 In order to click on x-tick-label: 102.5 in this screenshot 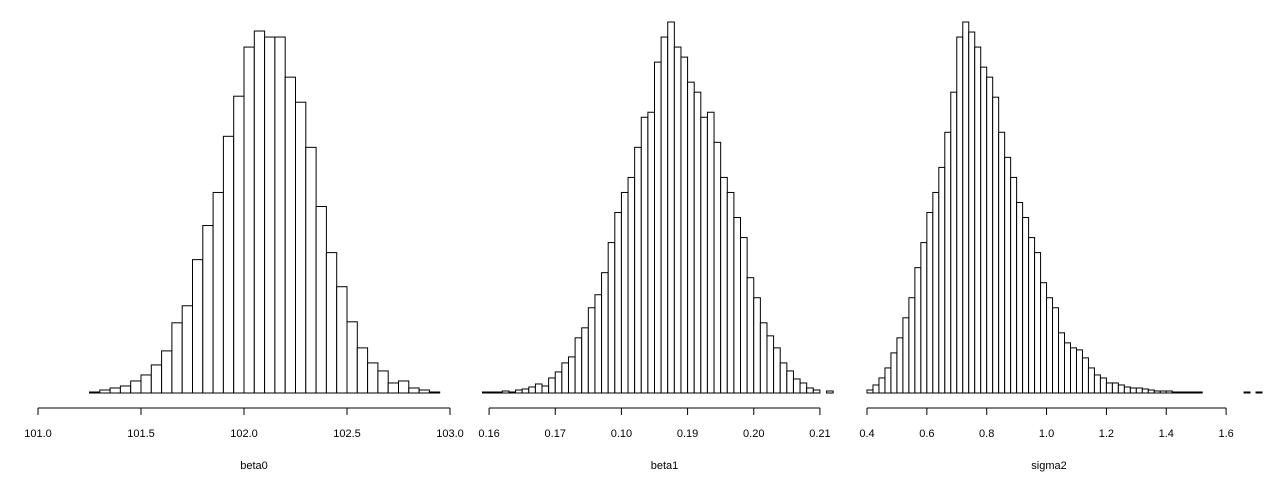, I will do `click(347, 434)`.